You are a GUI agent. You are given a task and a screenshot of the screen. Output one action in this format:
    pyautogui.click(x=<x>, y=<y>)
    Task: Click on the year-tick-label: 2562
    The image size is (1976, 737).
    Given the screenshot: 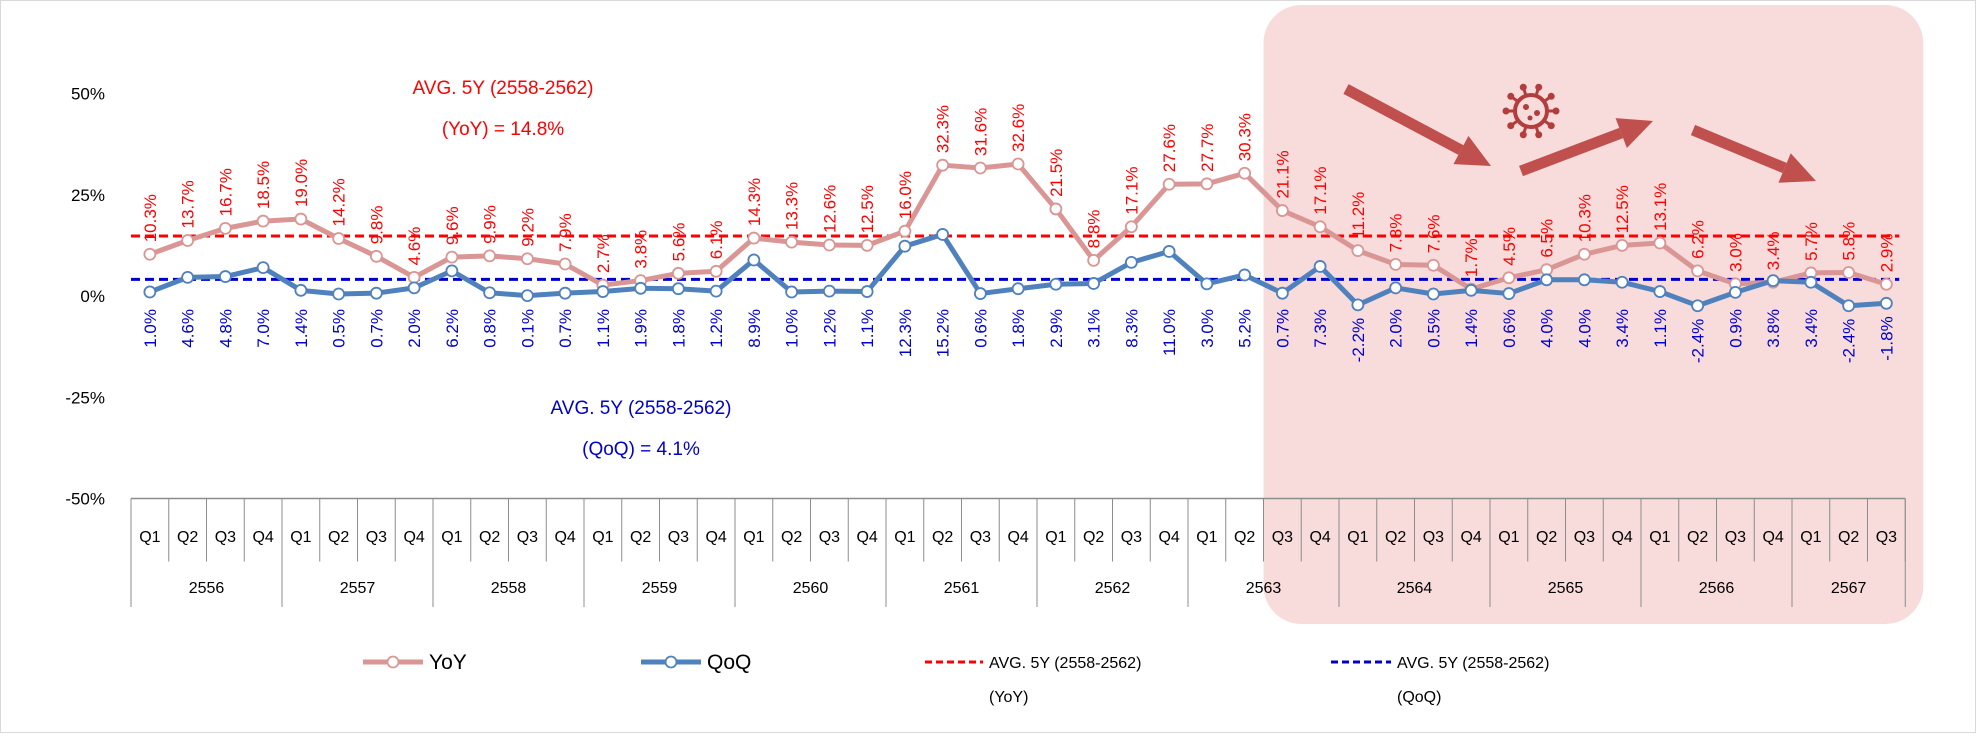 What is the action you would take?
    pyautogui.click(x=1113, y=588)
    